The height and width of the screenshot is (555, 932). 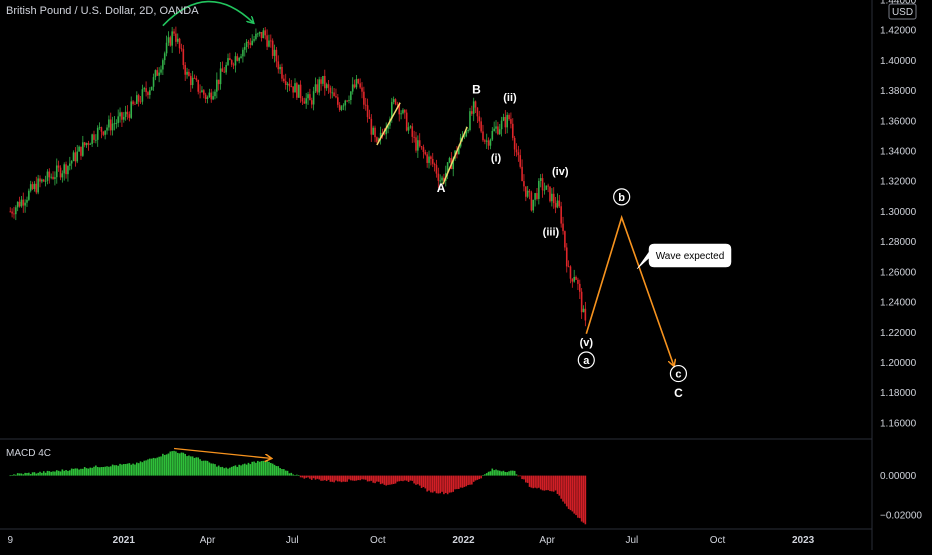 What do you see at coordinates (901, 516) in the screenshot?
I see `macd-tick-label: −0.02000` at bounding box center [901, 516].